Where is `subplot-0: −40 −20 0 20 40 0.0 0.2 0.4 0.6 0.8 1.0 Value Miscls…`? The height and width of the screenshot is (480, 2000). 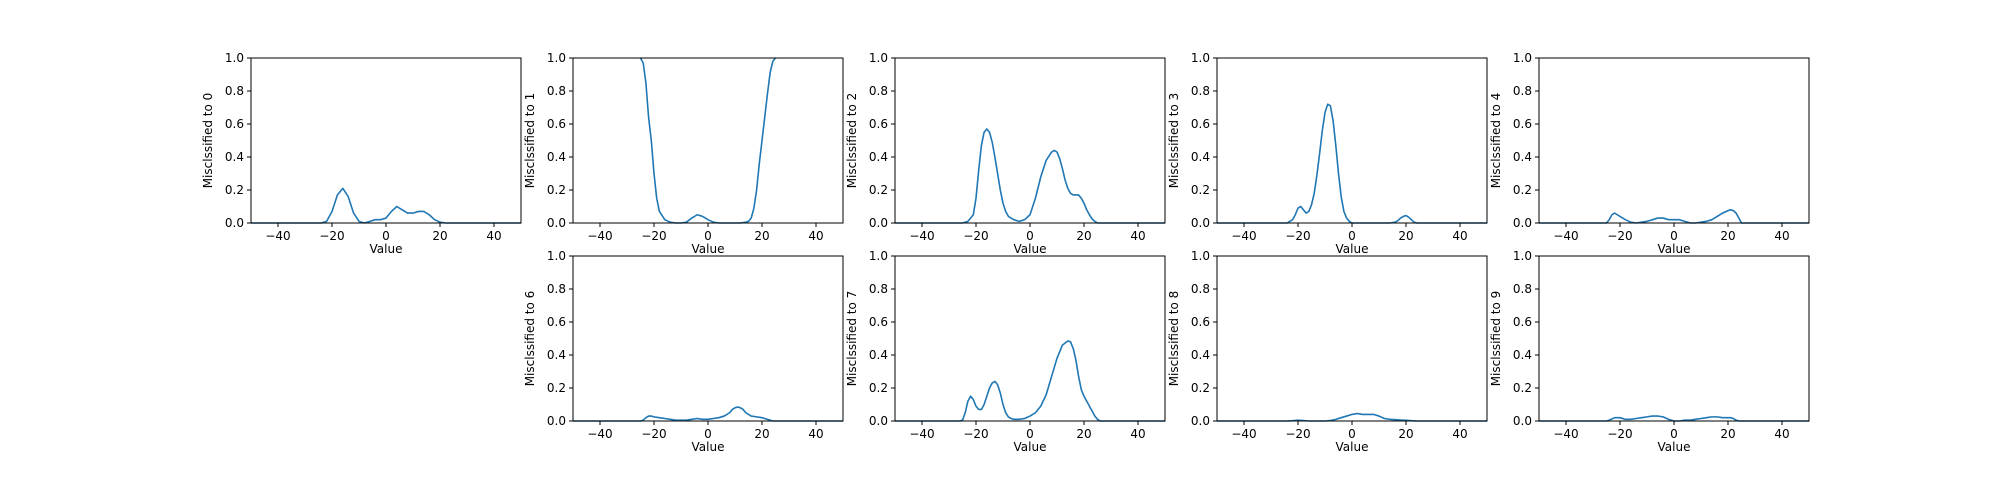 subplot-0: −40 −20 0 20 40 0.0 0.2 0.4 0.6 0.8 1.0 Value Miscls… is located at coordinates (361, 153).